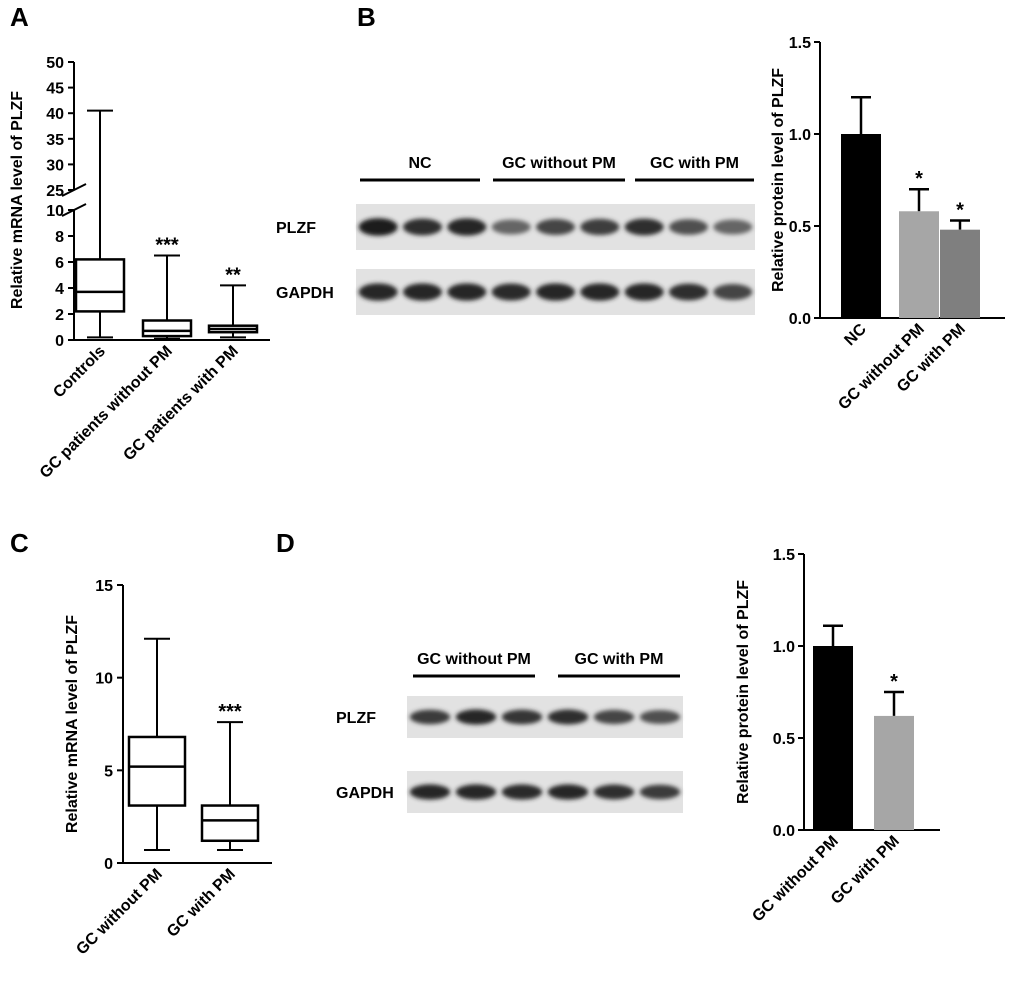  Describe the element at coordinates (55, 63) in the screenshot. I see `panel-a-y-tick-label: 50` at that location.